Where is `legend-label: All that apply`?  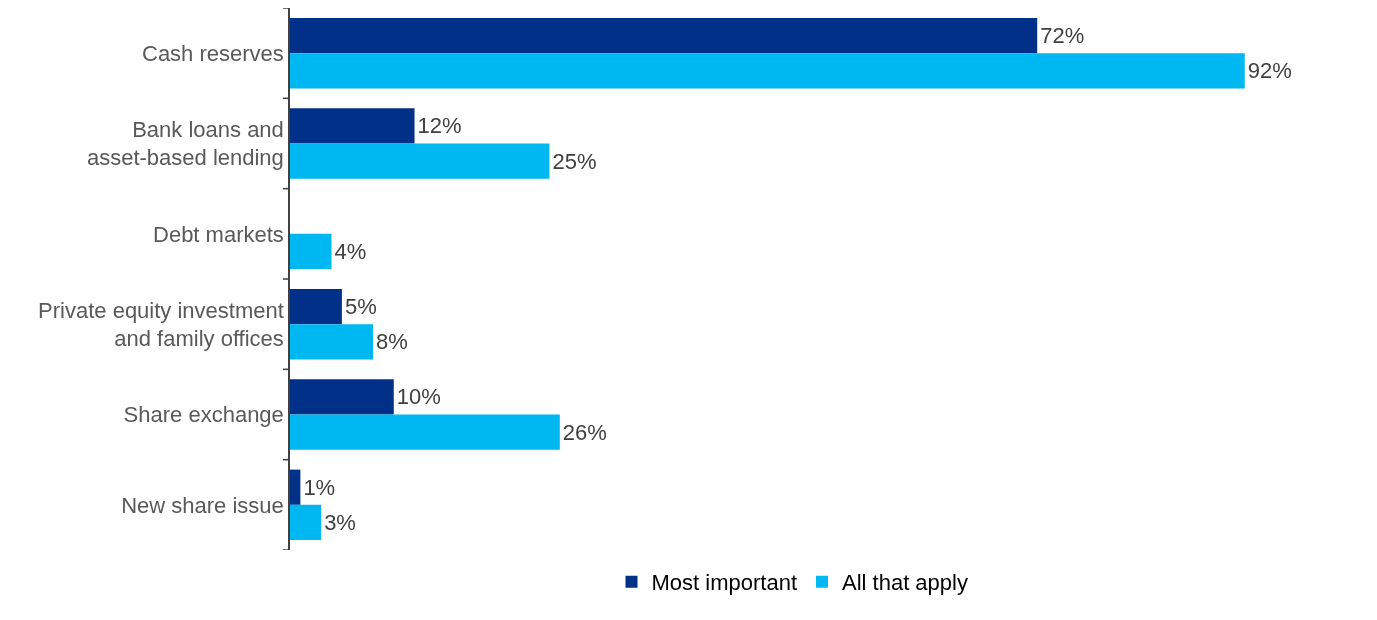 legend-label: All that apply is located at coordinates (905, 583).